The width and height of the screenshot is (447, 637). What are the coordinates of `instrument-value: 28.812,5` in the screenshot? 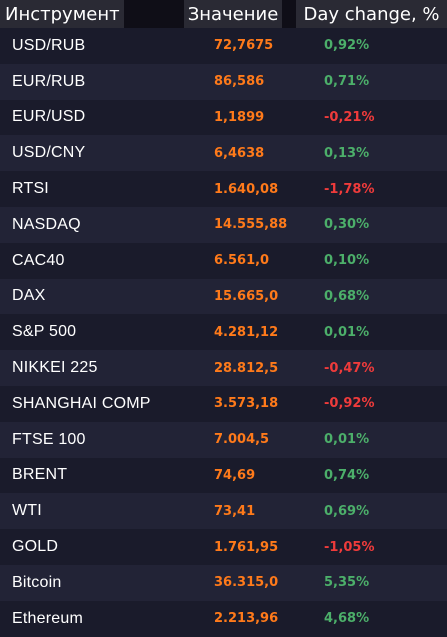 It's located at (246, 368).